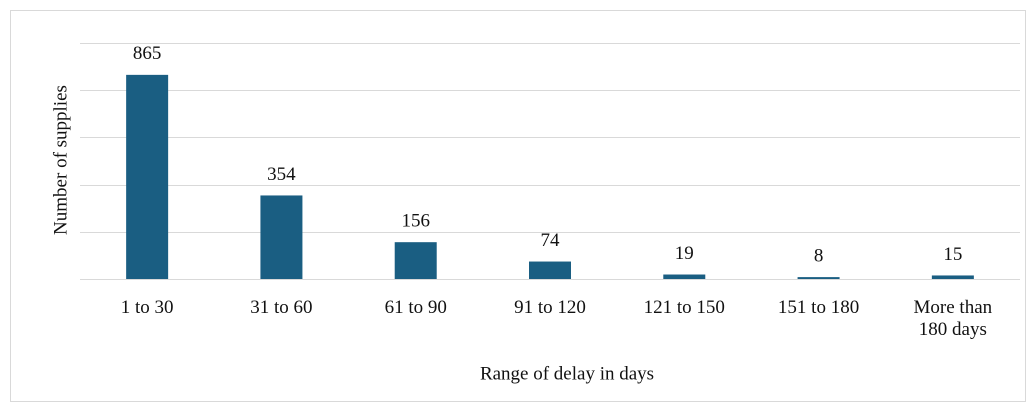 This screenshot has width=1036, height=412. I want to click on data-label: 19, so click(684, 253).